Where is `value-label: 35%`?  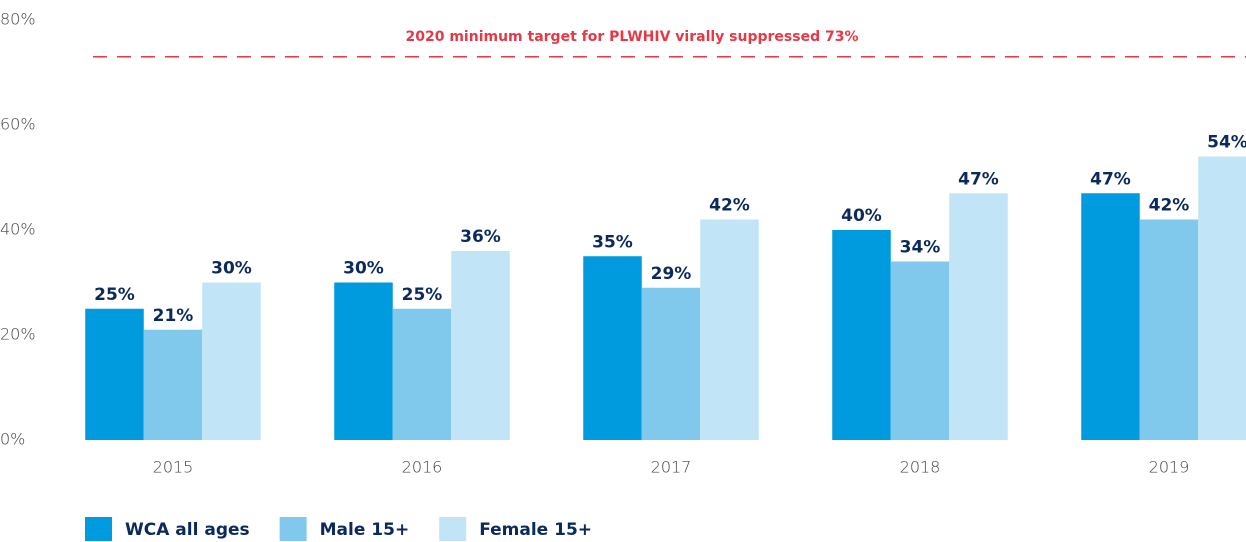 value-label: 35% is located at coordinates (612, 242).